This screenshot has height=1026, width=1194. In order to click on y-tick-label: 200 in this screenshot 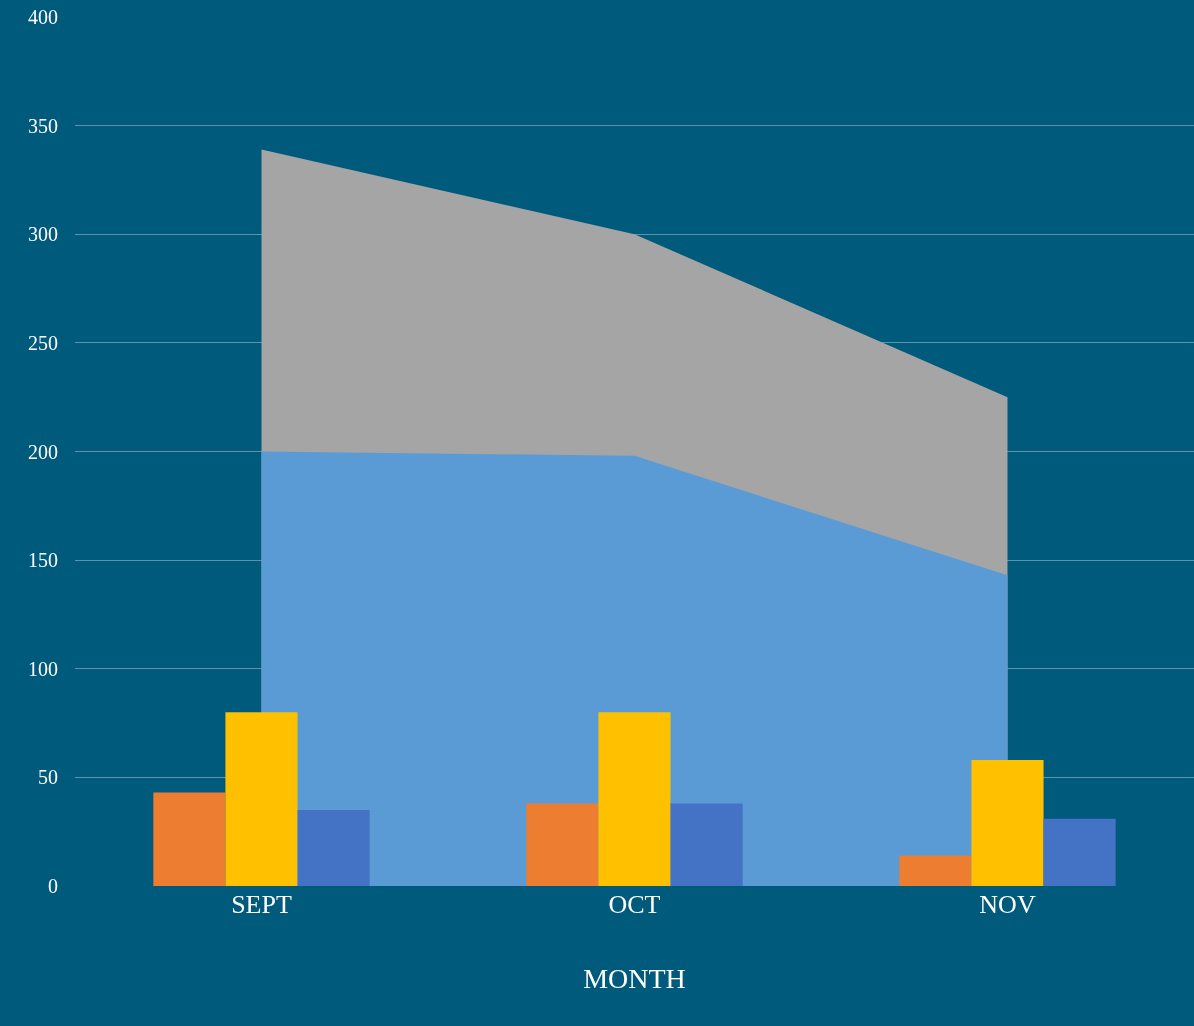, I will do `click(43, 451)`.